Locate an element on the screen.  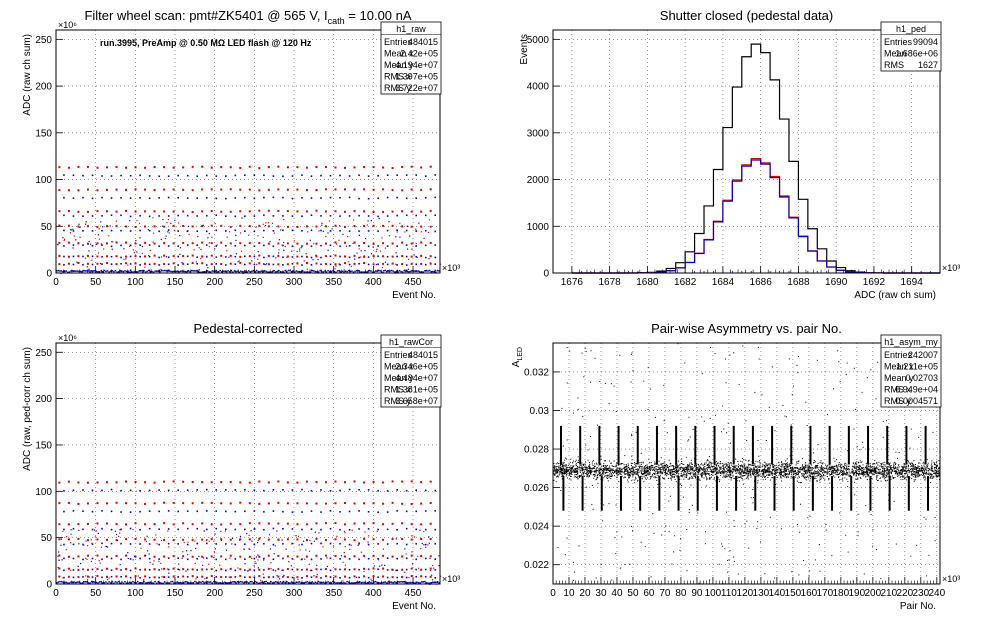
stats-value: 484015 is located at coordinates (423, 42).